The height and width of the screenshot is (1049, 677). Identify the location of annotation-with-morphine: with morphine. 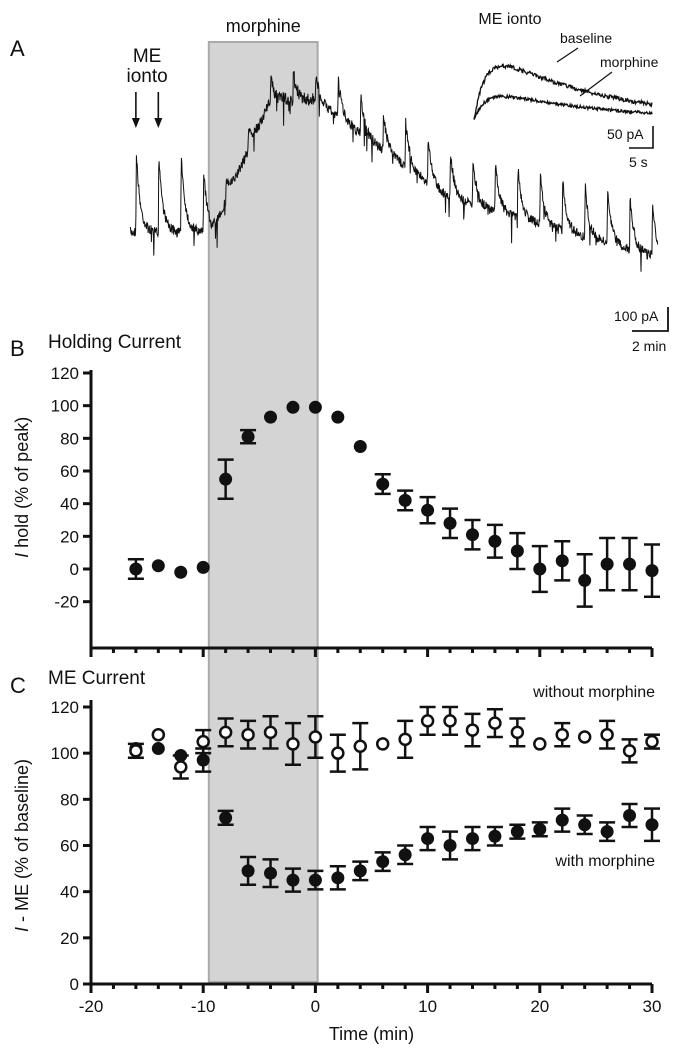
(604, 861).